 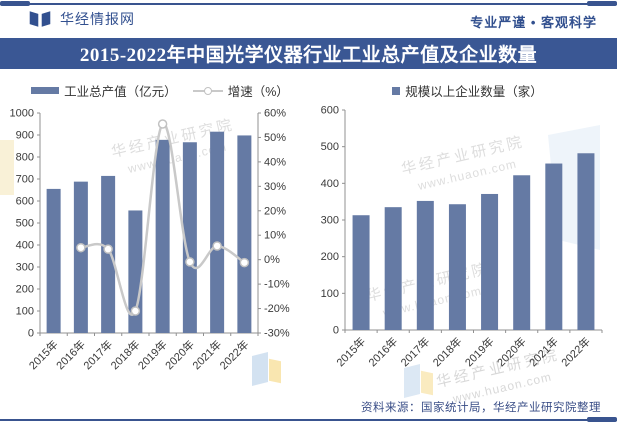 What do you see at coordinates (275, 211) in the screenshot?
I see `tick-label: 20%` at bounding box center [275, 211].